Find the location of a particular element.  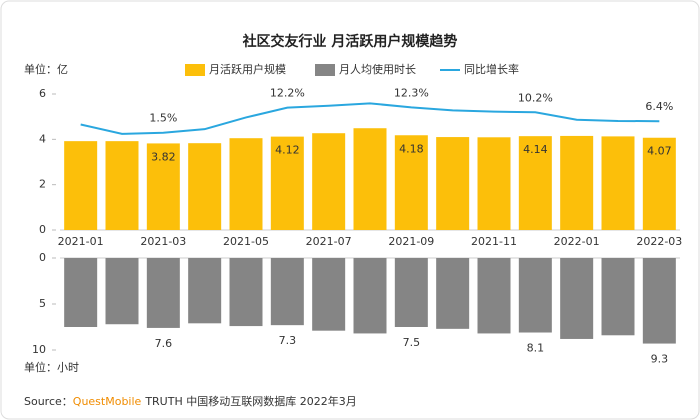

x-tick-label: 2021-07 is located at coordinates (329, 241).